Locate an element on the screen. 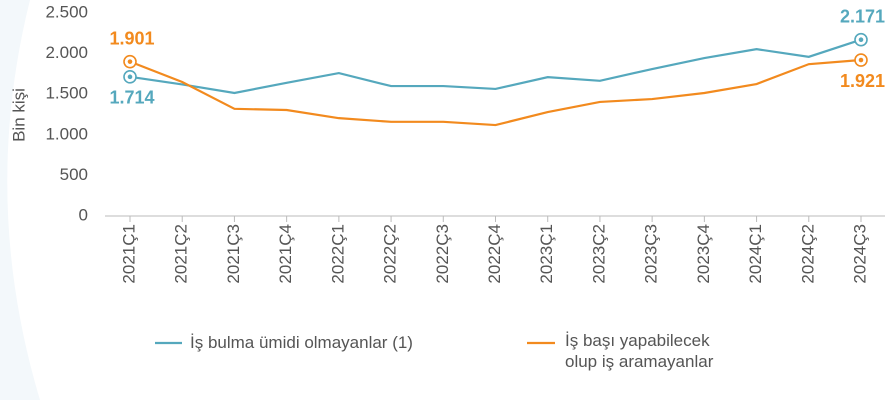 This screenshot has height=400, width=887. x-tick-label: 2022Ç1 is located at coordinates (337, 254).